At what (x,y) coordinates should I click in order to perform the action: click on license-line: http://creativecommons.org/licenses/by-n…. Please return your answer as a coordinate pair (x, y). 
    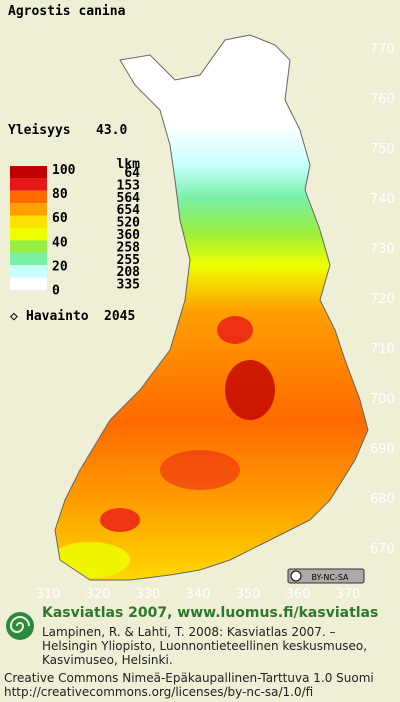
    Looking at the image, I should click on (158, 692).